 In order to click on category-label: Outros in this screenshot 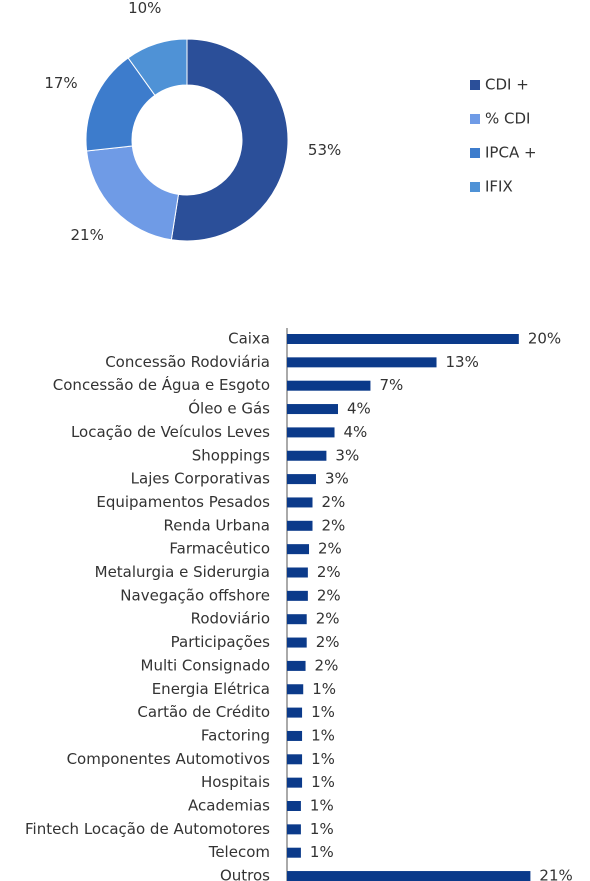, I will do `click(245, 874)`.